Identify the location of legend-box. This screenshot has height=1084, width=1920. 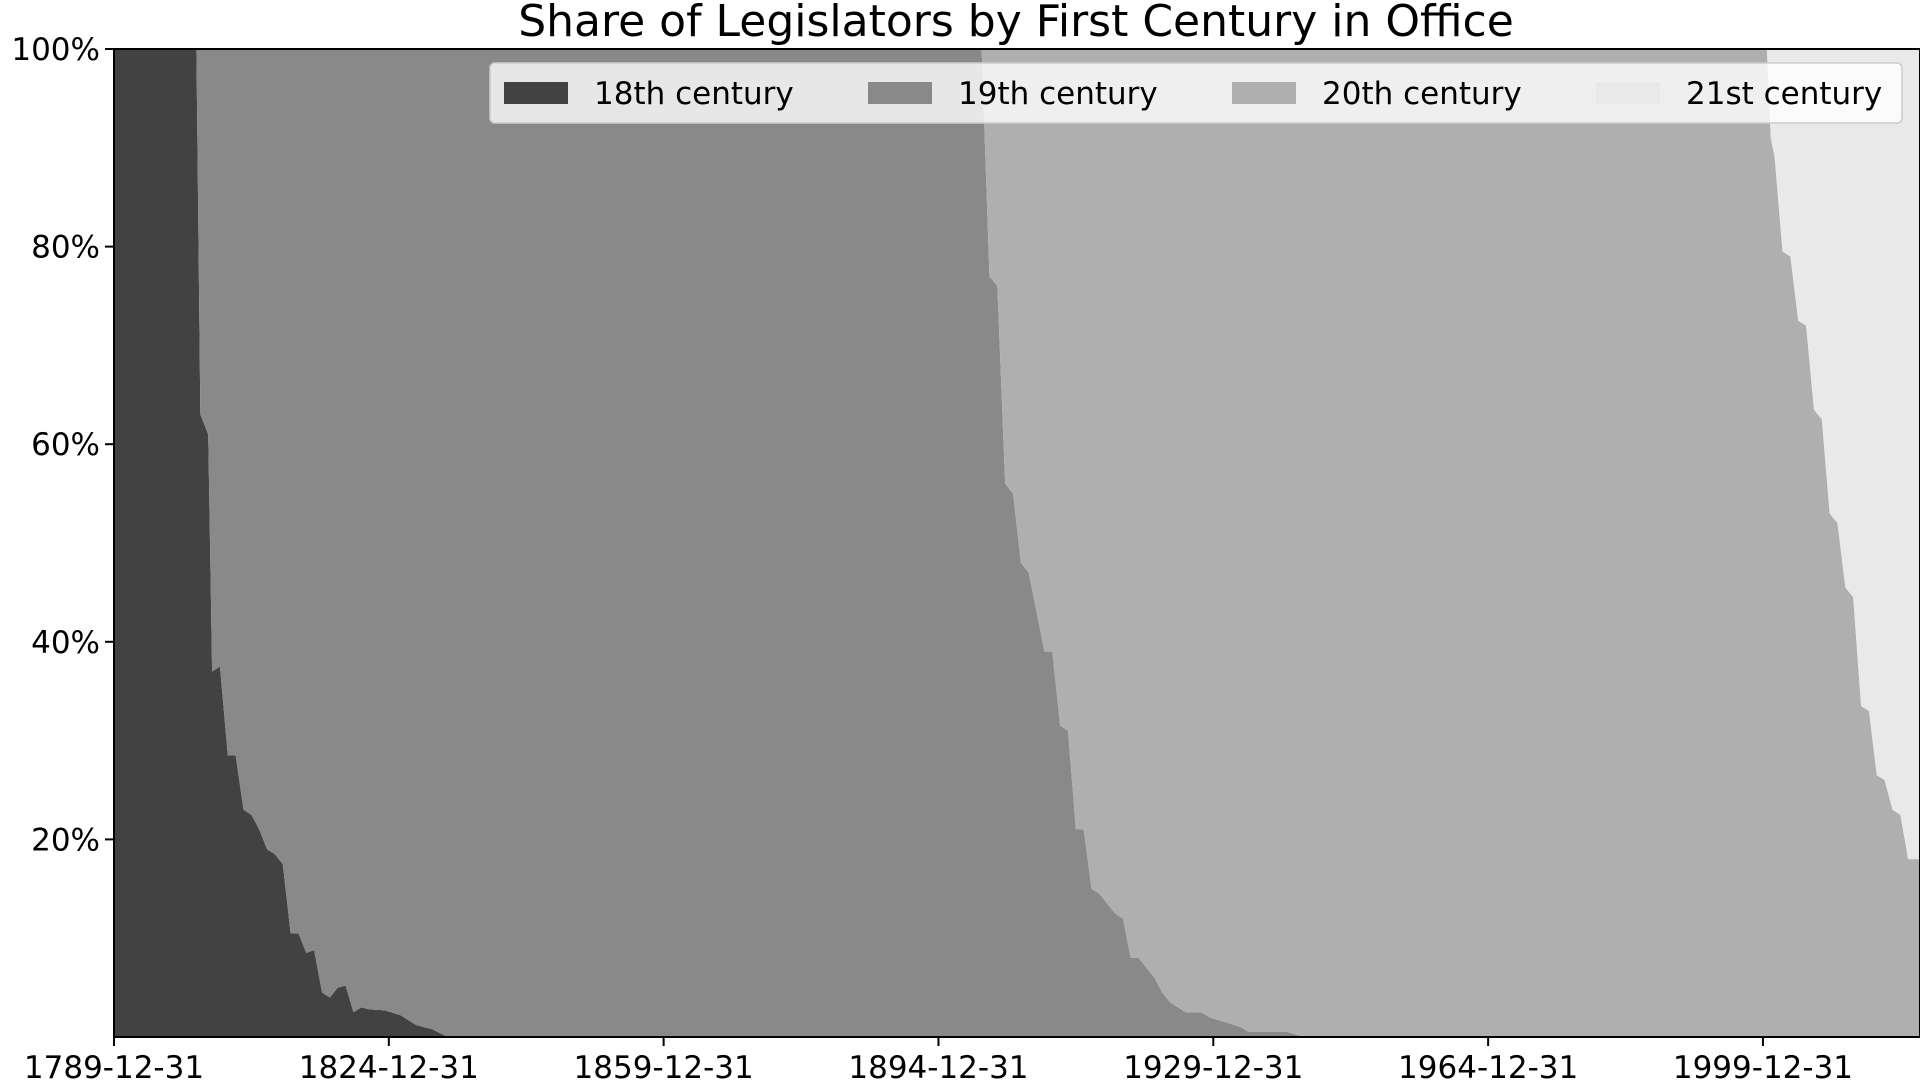
(1196, 93).